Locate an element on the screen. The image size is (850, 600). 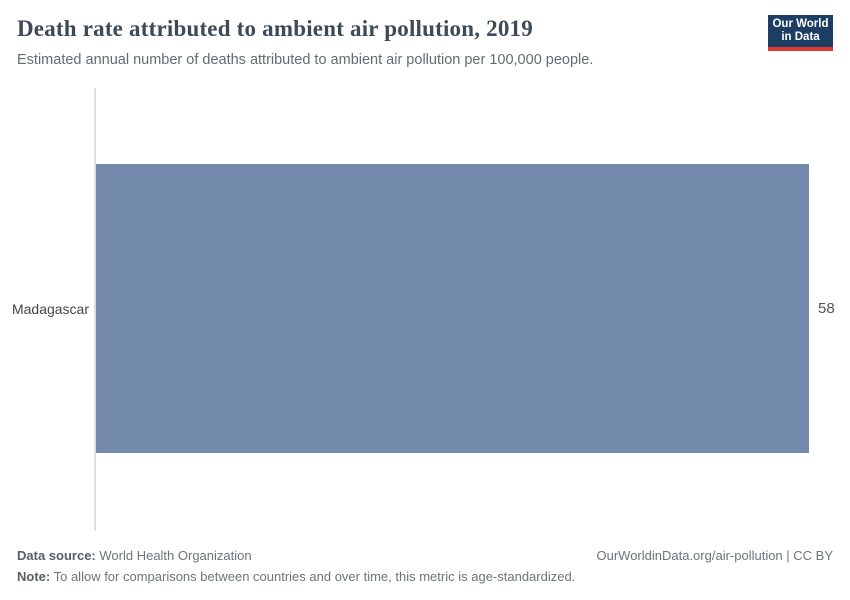
footer-data-source: Data source: World Health Organization is located at coordinates (134, 555).